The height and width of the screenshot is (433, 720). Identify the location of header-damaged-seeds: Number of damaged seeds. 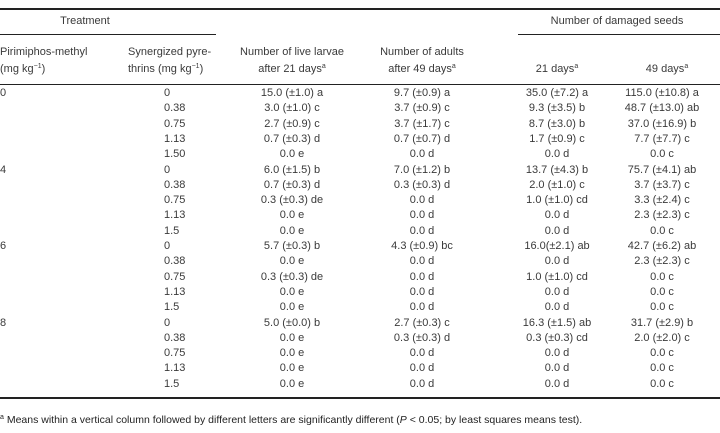
(617, 21).